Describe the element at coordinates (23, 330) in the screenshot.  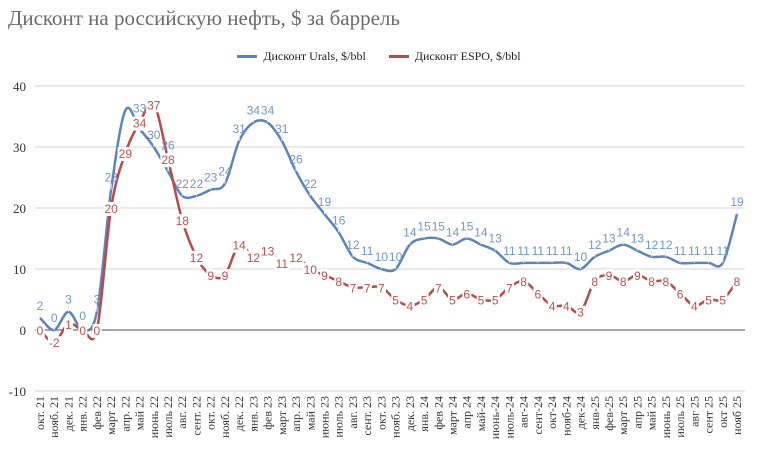
I see `y-tick-label: 0` at that location.